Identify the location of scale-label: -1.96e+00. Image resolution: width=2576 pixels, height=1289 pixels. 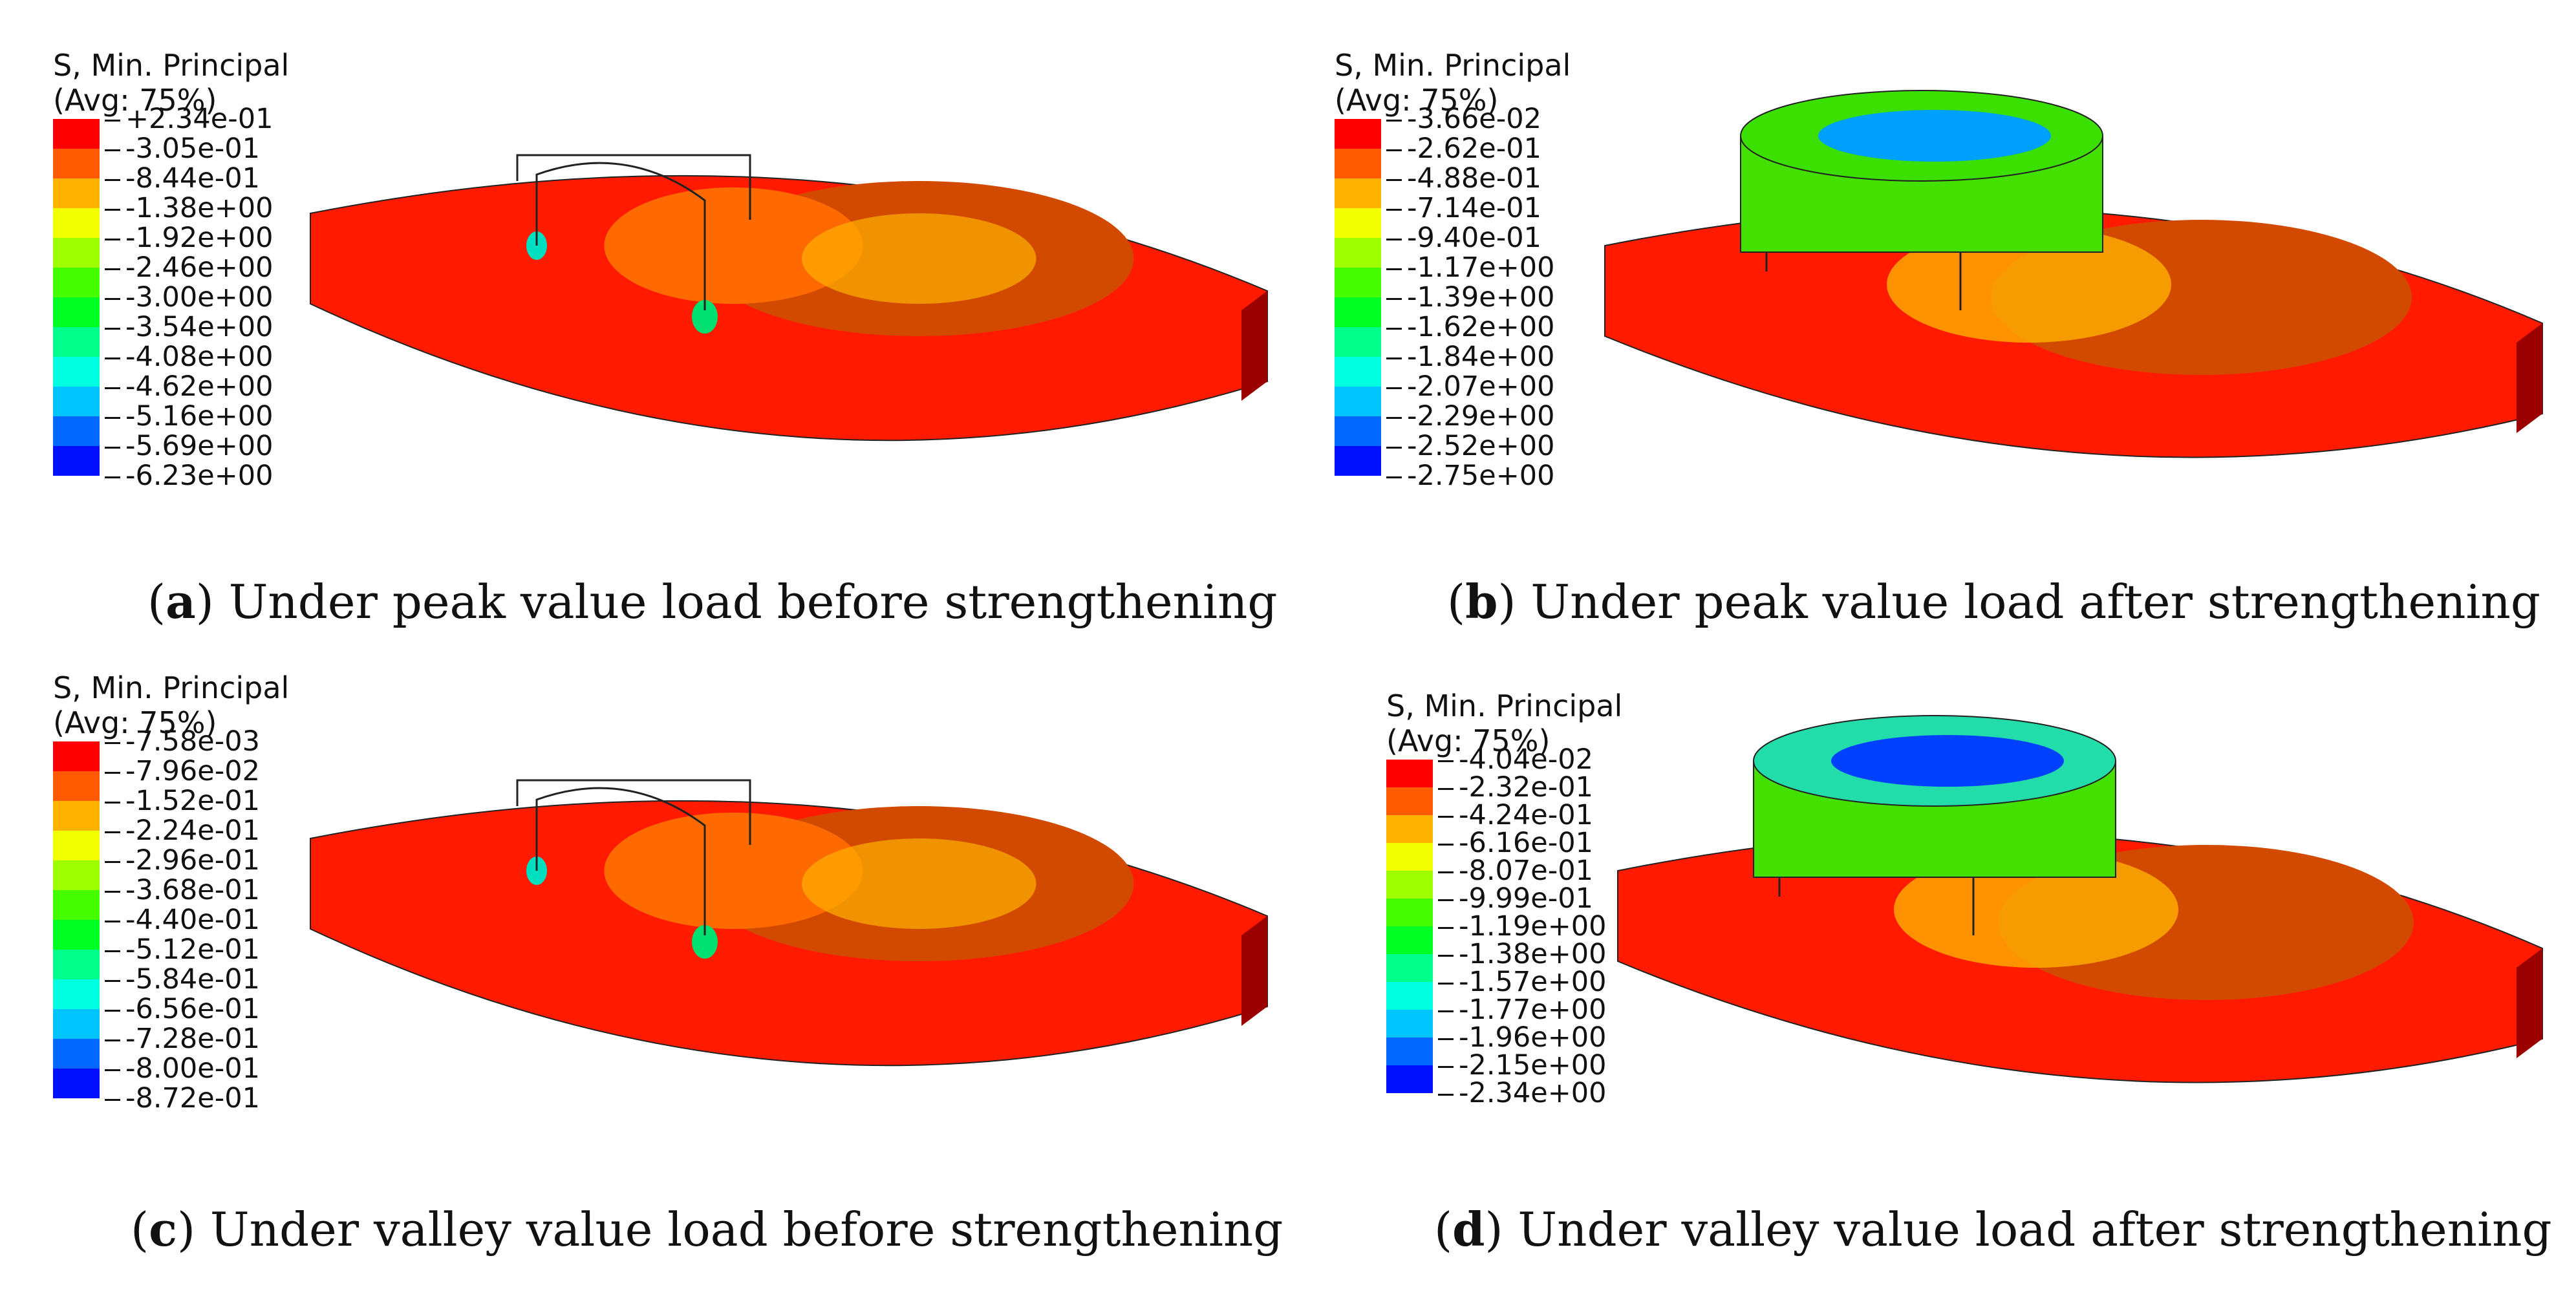
(1522, 1037).